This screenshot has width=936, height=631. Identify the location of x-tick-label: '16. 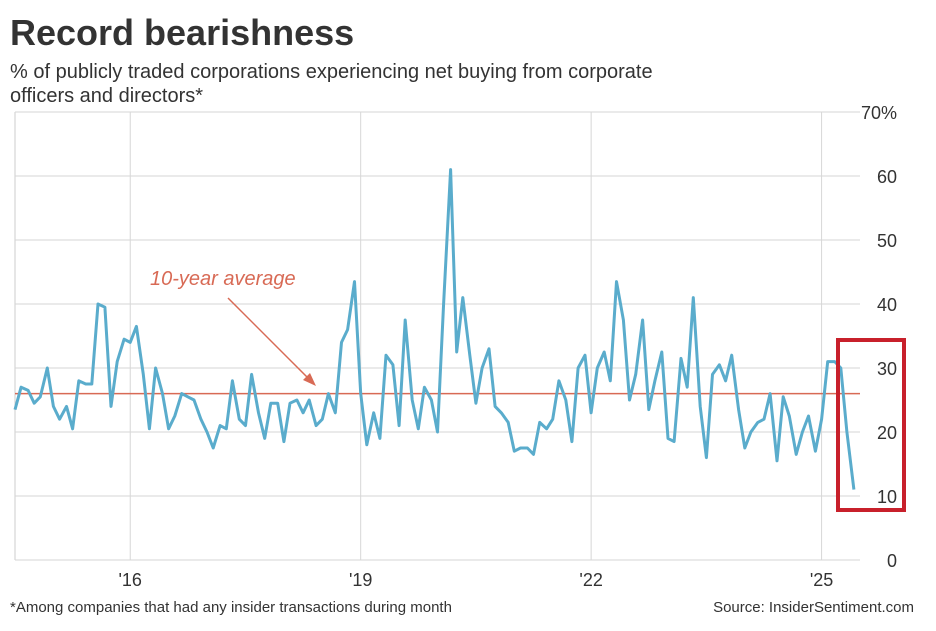
(129, 580).